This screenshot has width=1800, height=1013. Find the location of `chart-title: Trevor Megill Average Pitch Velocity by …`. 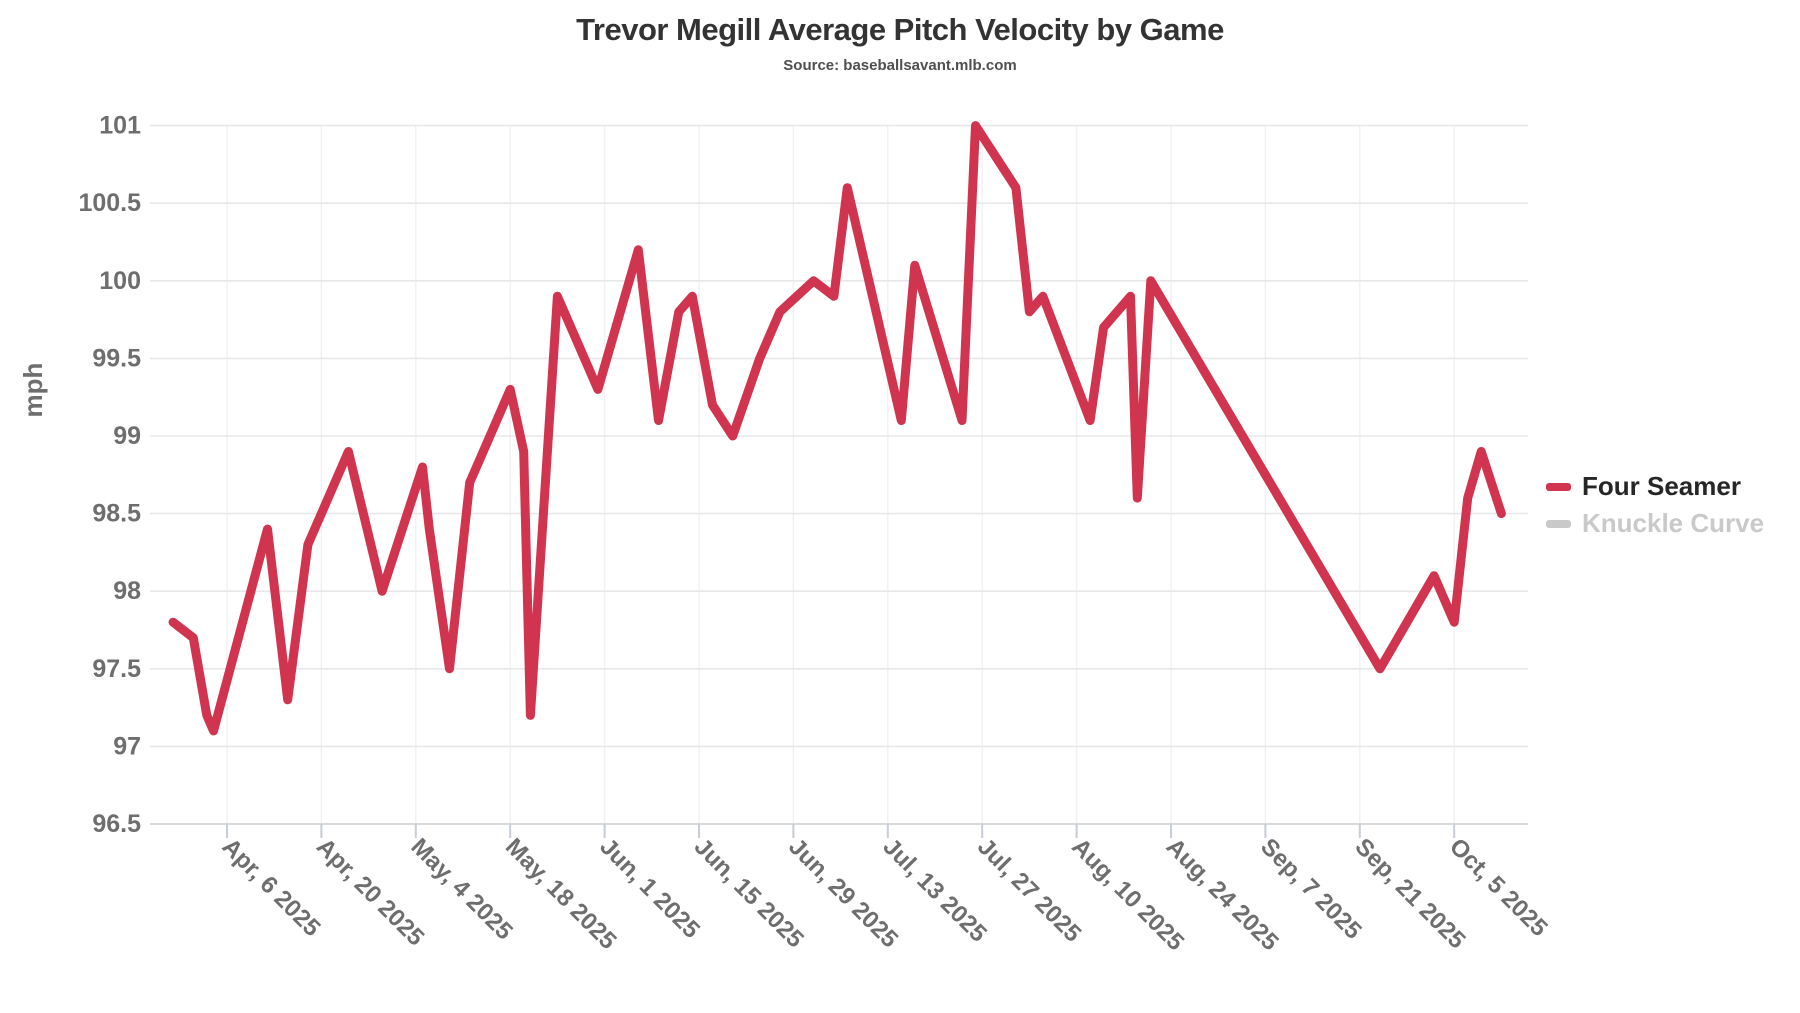

chart-title: Trevor Megill Average Pitch Velocity by … is located at coordinates (900, 29).